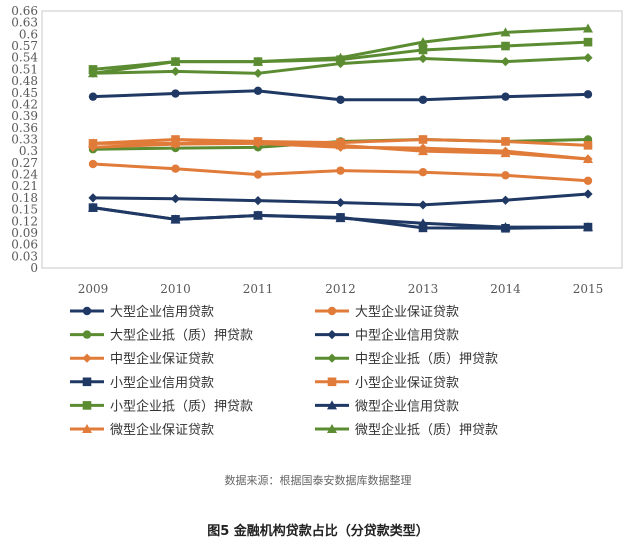 Image resolution: width=636 pixels, height=557 pixels. Describe the element at coordinates (162, 312) in the screenshot. I see `legend-label: 大型企业信用贷款` at that location.